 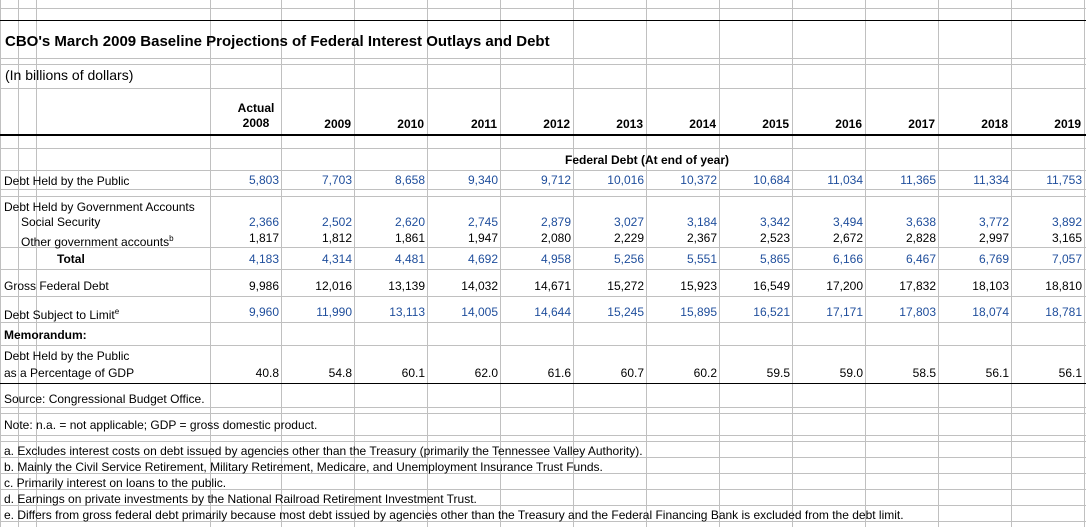 I want to click on year-header: 2012, so click(x=556, y=124).